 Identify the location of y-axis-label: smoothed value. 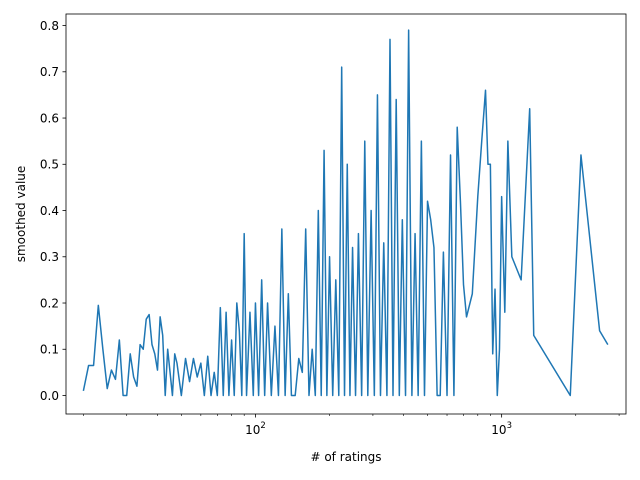
(21, 214).